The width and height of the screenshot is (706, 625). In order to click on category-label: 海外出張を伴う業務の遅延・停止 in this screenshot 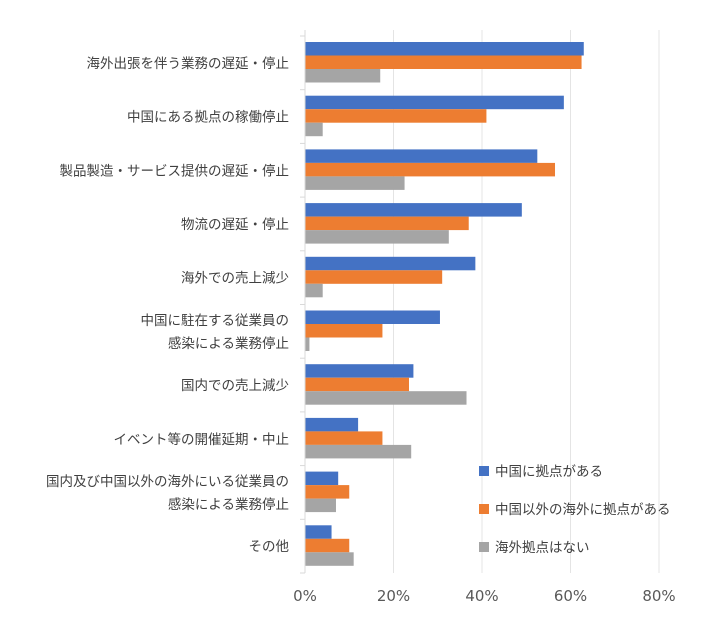, I will do `click(188, 63)`.